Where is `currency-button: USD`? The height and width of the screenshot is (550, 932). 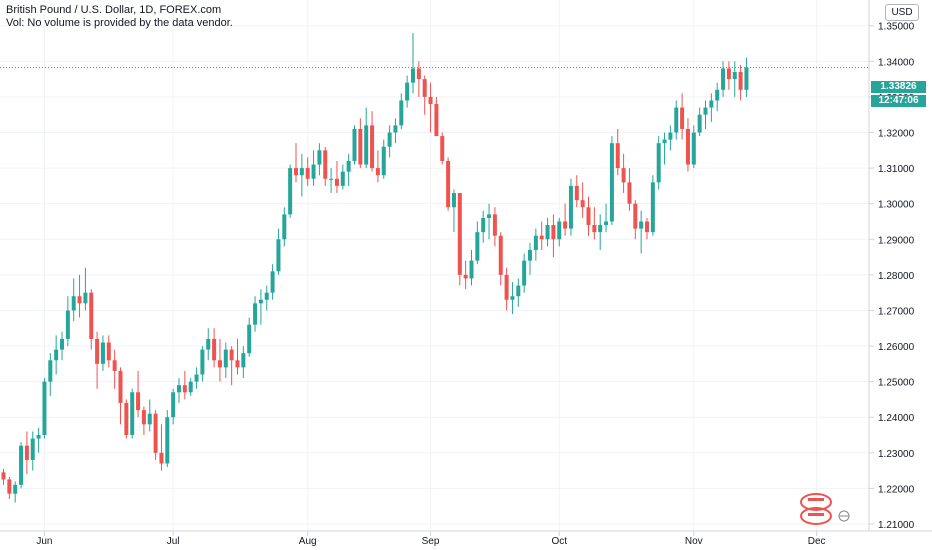 currency-button: USD is located at coordinates (902, 12).